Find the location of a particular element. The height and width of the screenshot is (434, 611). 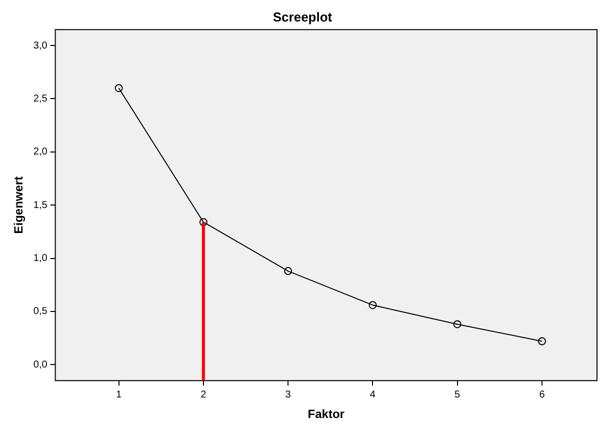

y-tick-label: 3,0 is located at coordinates (40, 46).